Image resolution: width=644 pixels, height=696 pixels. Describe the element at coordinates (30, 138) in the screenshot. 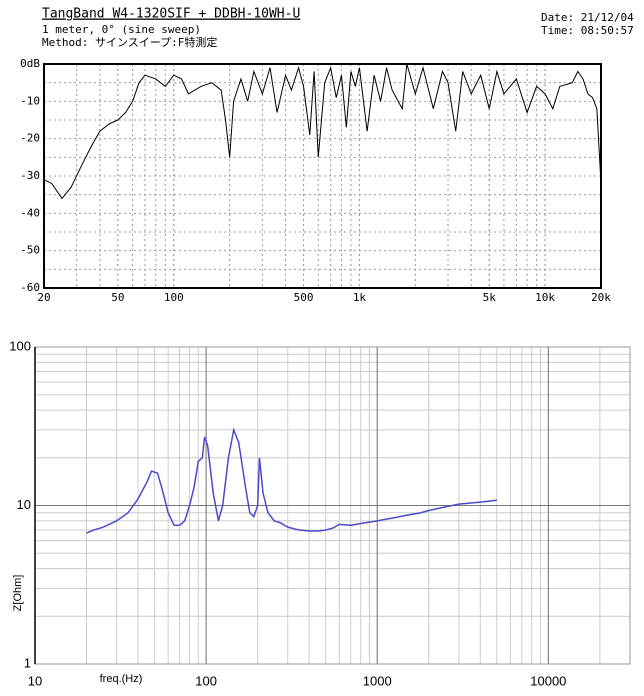

I see `y-tick-label: -20` at that location.